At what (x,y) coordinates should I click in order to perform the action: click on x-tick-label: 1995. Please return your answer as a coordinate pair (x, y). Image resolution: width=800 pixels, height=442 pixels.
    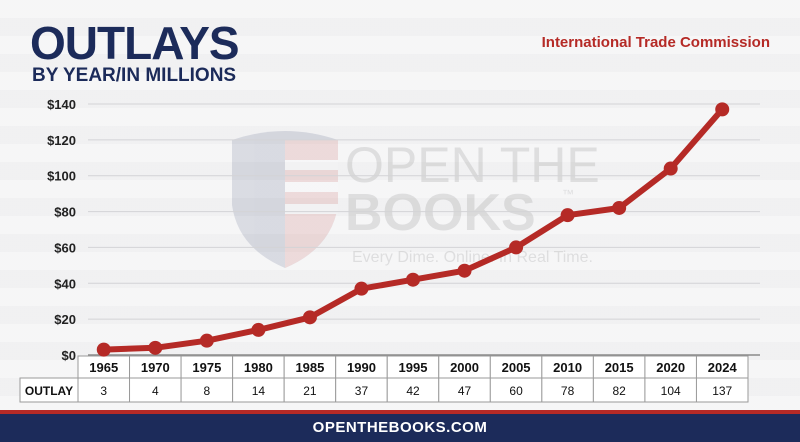
    Looking at the image, I should click on (413, 367).